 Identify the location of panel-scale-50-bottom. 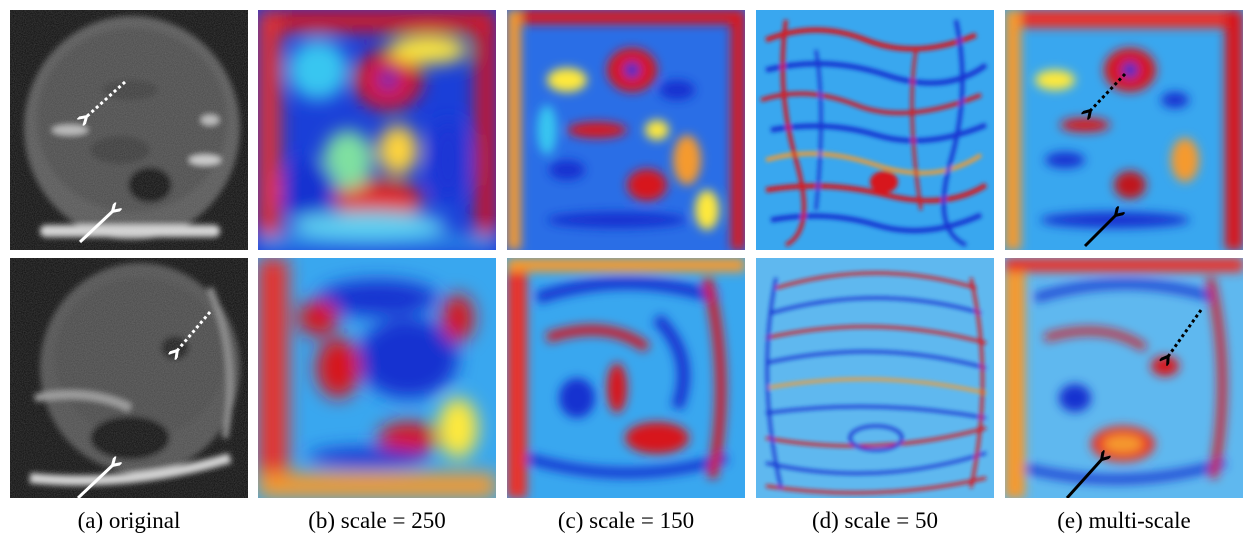
(875, 378).